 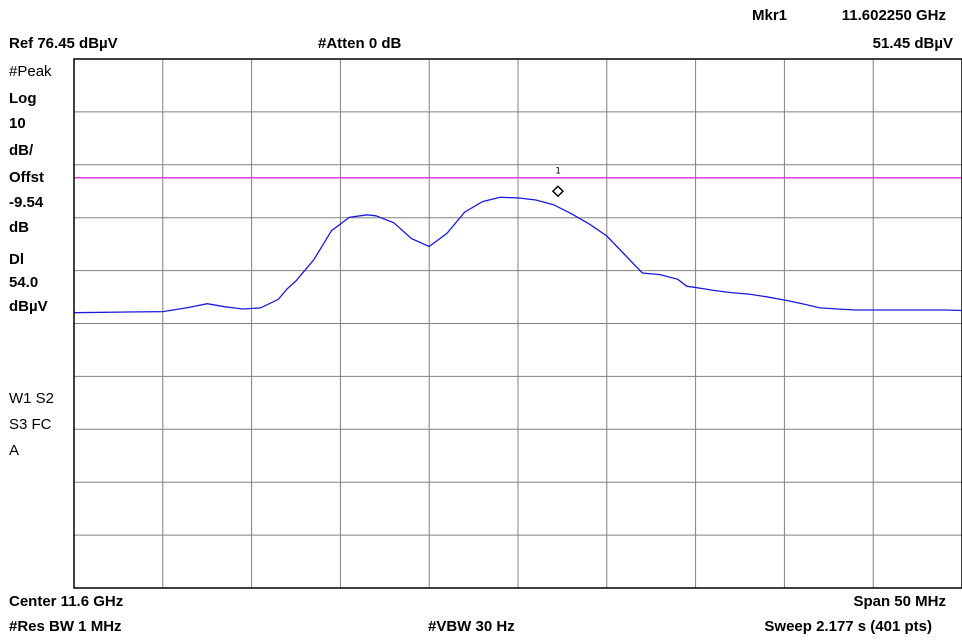 What do you see at coordinates (471, 626) in the screenshot?
I see `video-bandwidth: #VBW 30 Hz` at bounding box center [471, 626].